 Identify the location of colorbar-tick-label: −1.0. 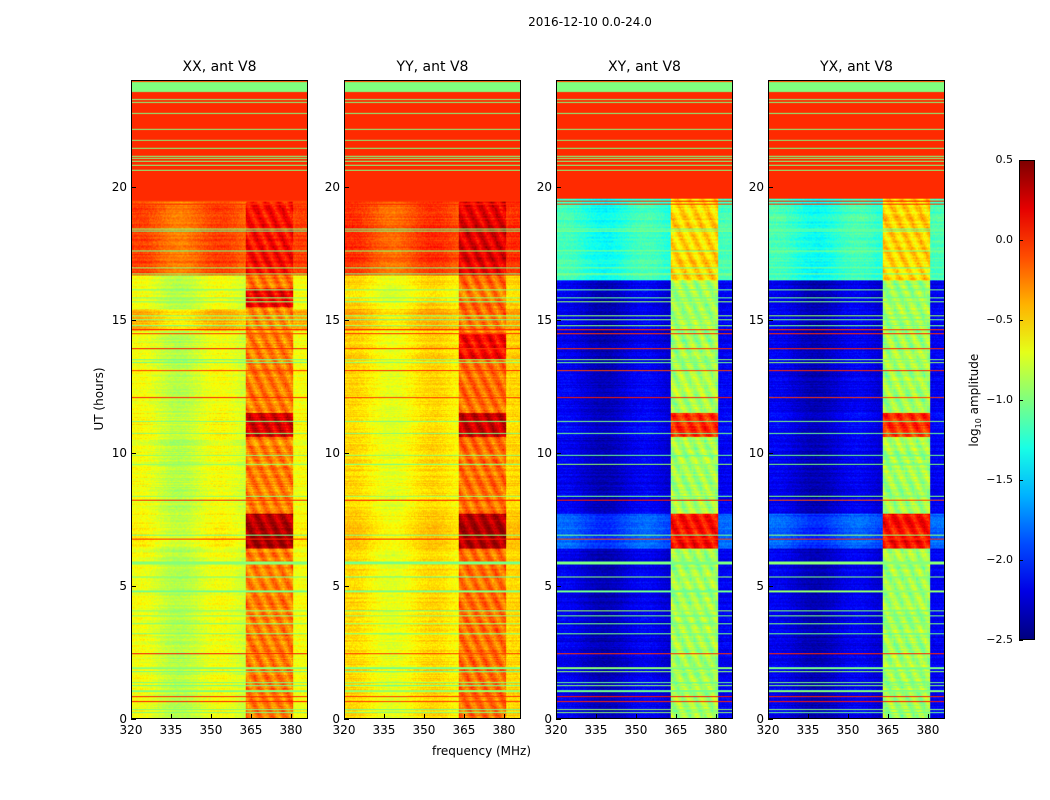
(999, 399).